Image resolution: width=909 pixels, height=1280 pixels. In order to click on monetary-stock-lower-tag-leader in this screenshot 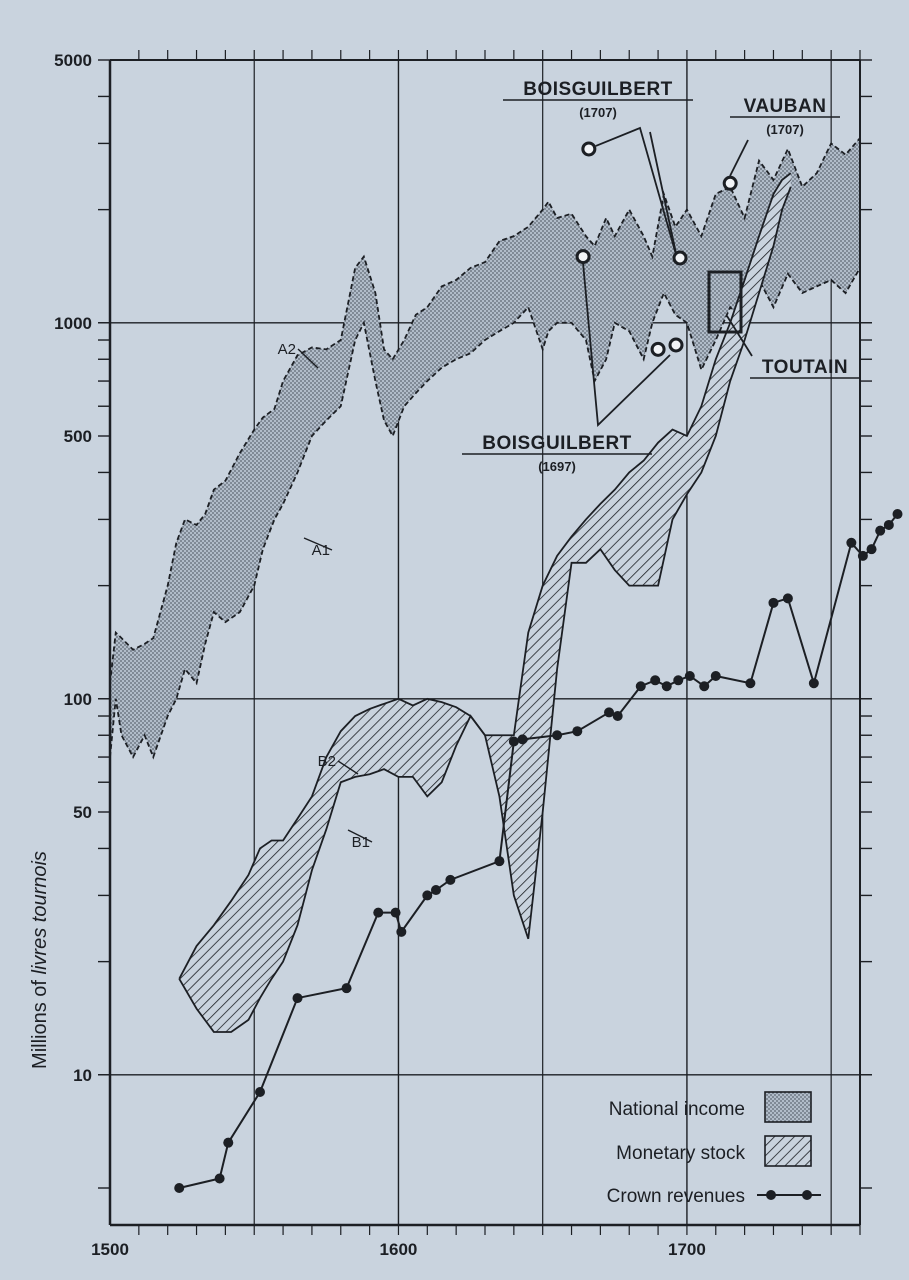, I will do `click(360, 836)`.